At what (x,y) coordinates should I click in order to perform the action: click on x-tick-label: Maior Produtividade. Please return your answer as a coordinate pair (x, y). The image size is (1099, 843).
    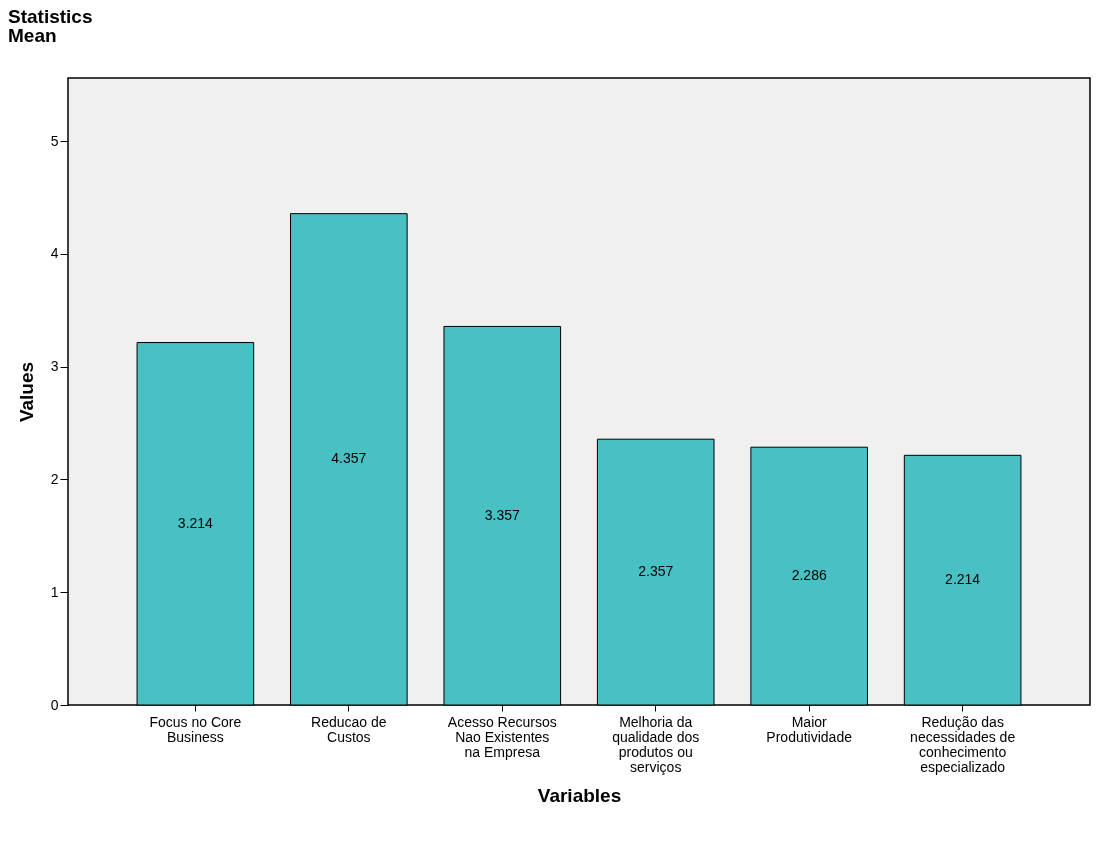
    Looking at the image, I should click on (809, 729).